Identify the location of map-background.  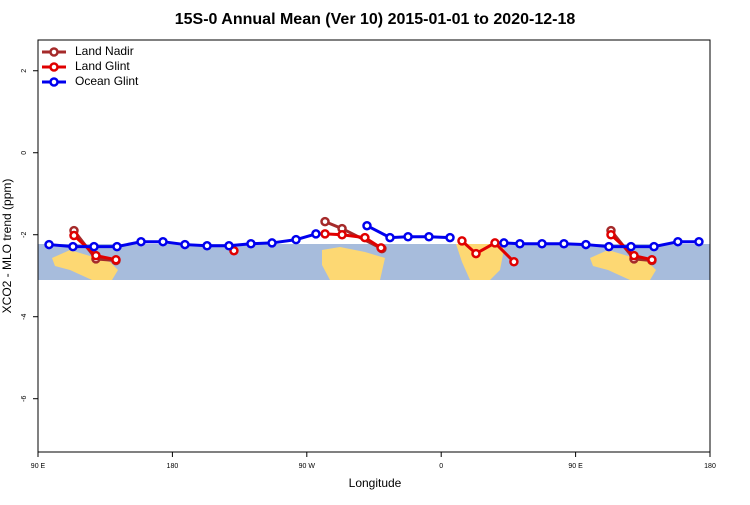
(374, 262).